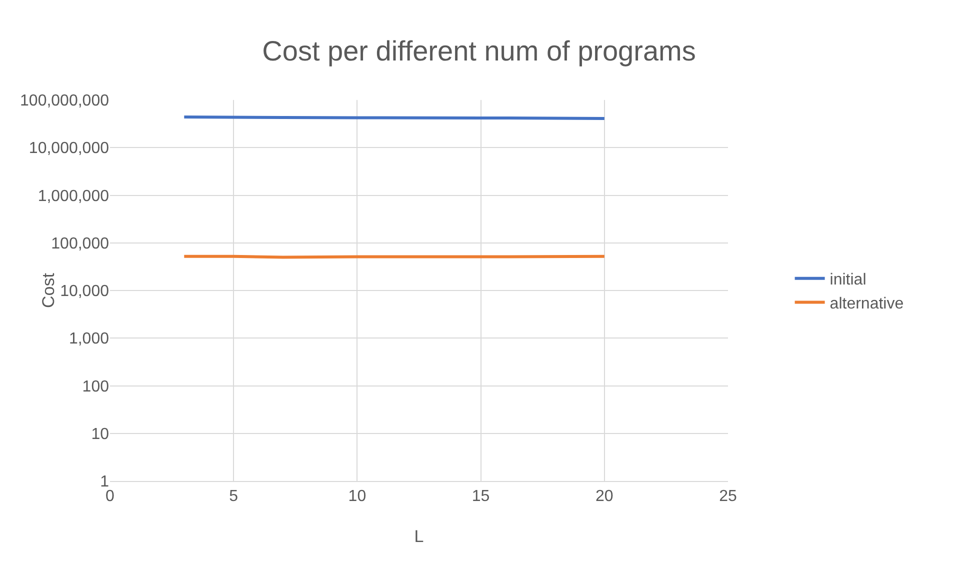 The height and width of the screenshot is (581, 958). What do you see at coordinates (80, 243) in the screenshot?
I see `y-tick-label: 100,000` at bounding box center [80, 243].